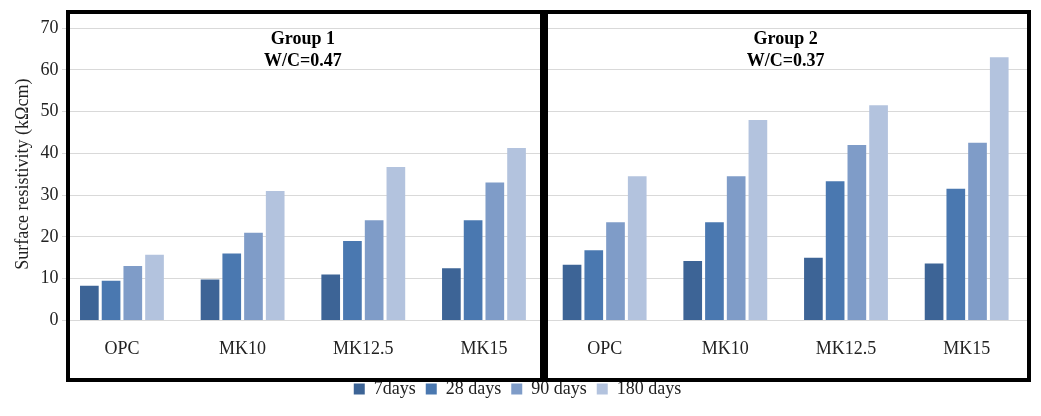 The image size is (1041, 416). Describe the element at coordinates (54, 319) in the screenshot. I see `y-tick-label: 0` at that location.